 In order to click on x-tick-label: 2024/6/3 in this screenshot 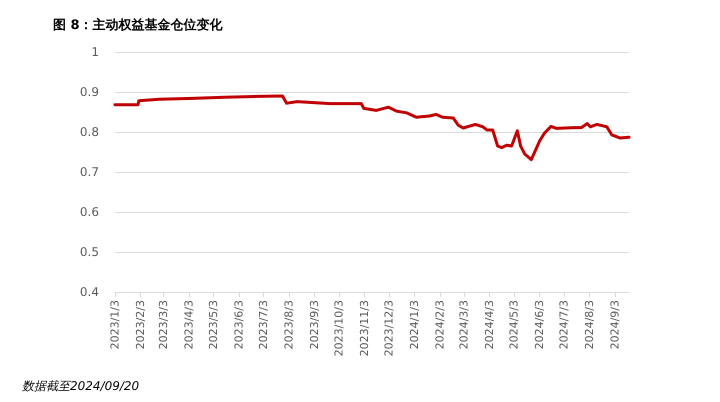, I will do `click(539, 325)`.